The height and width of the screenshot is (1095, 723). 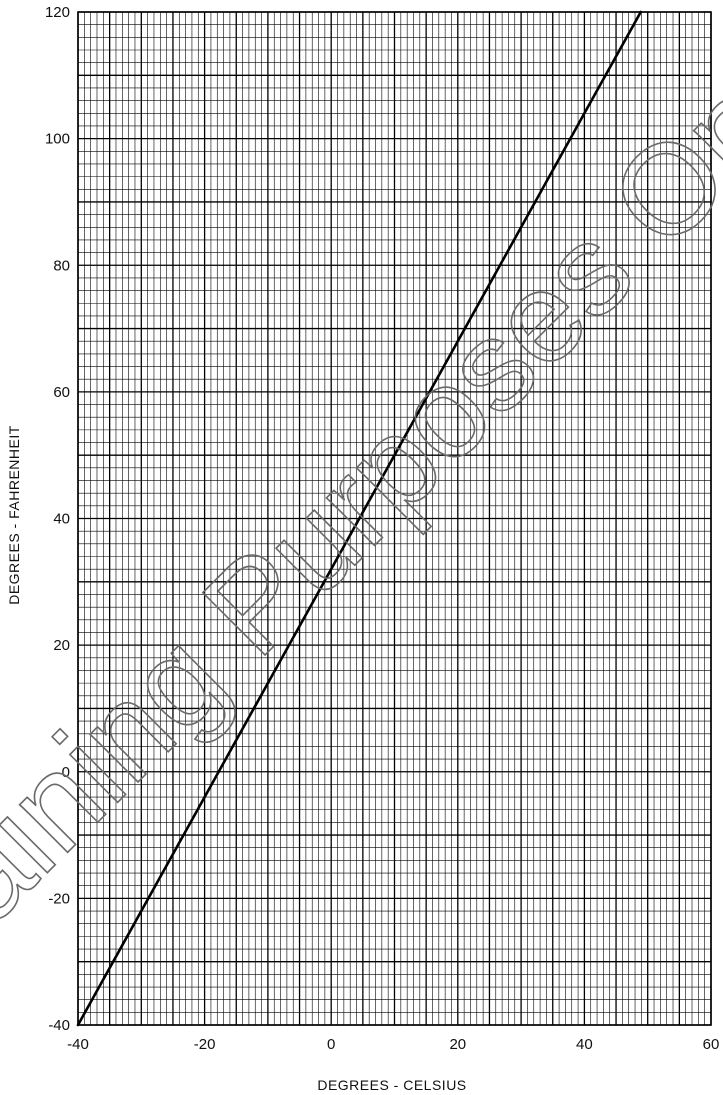 What do you see at coordinates (59, 1025) in the screenshot?
I see `y-tick-label: -40` at bounding box center [59, 1025].